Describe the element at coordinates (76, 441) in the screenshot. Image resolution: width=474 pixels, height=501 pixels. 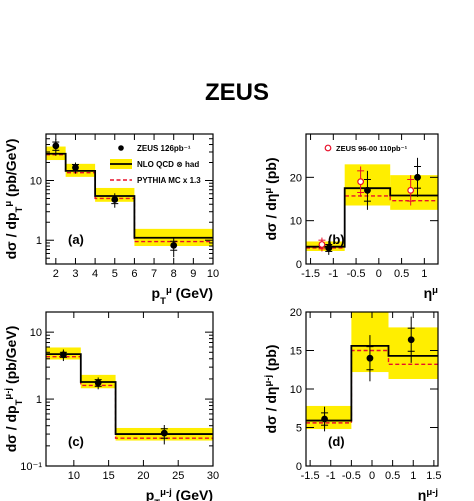
I see `panel-label: (c)` at that location.